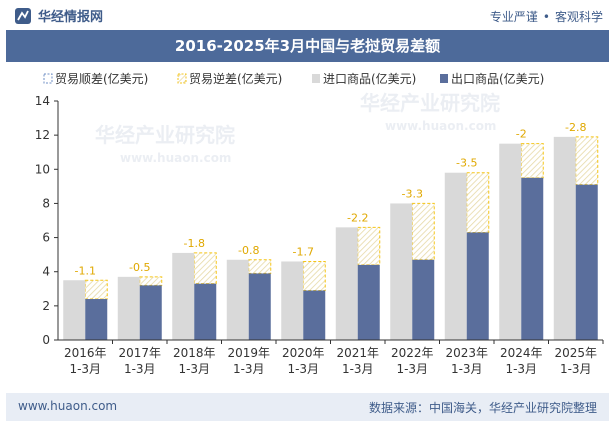 Image resolution: width=615 pixels, height=427 pixels. What do you see at coordinates (466, 163) in the screenshot?
I see `deficit-label: -3.5` at bounding box center [466, 163].